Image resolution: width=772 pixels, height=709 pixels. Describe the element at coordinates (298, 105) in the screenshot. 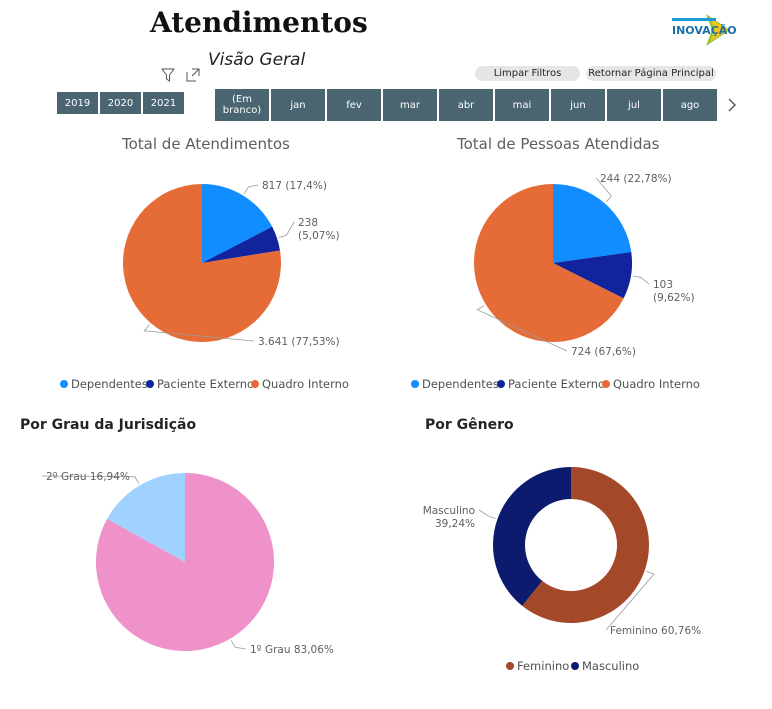

I see `month-jan: jan` at that location.